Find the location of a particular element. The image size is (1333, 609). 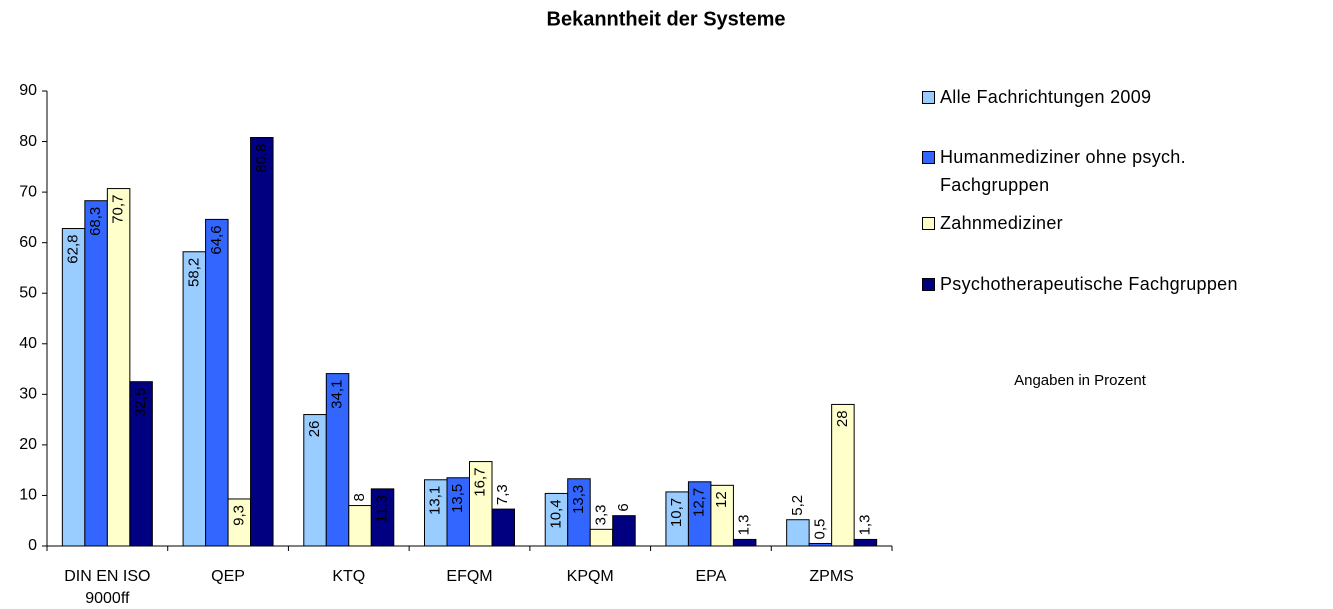

value-label: 64,6 is located at coordinates (216, 239).